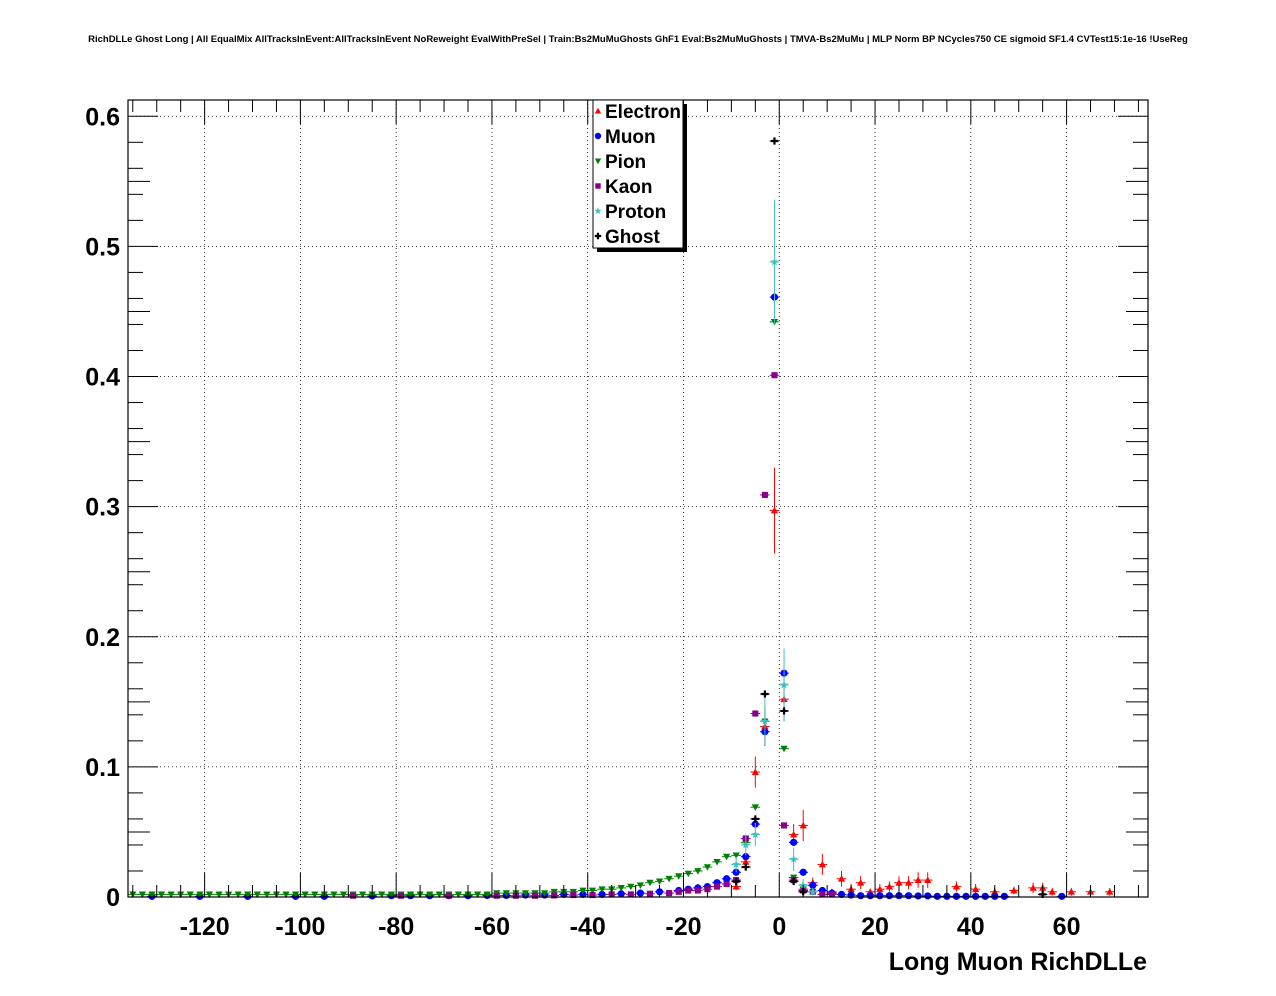 The image size is (1276, 996). I want to click on y-tick-label: 0.4, so click(102, 378).